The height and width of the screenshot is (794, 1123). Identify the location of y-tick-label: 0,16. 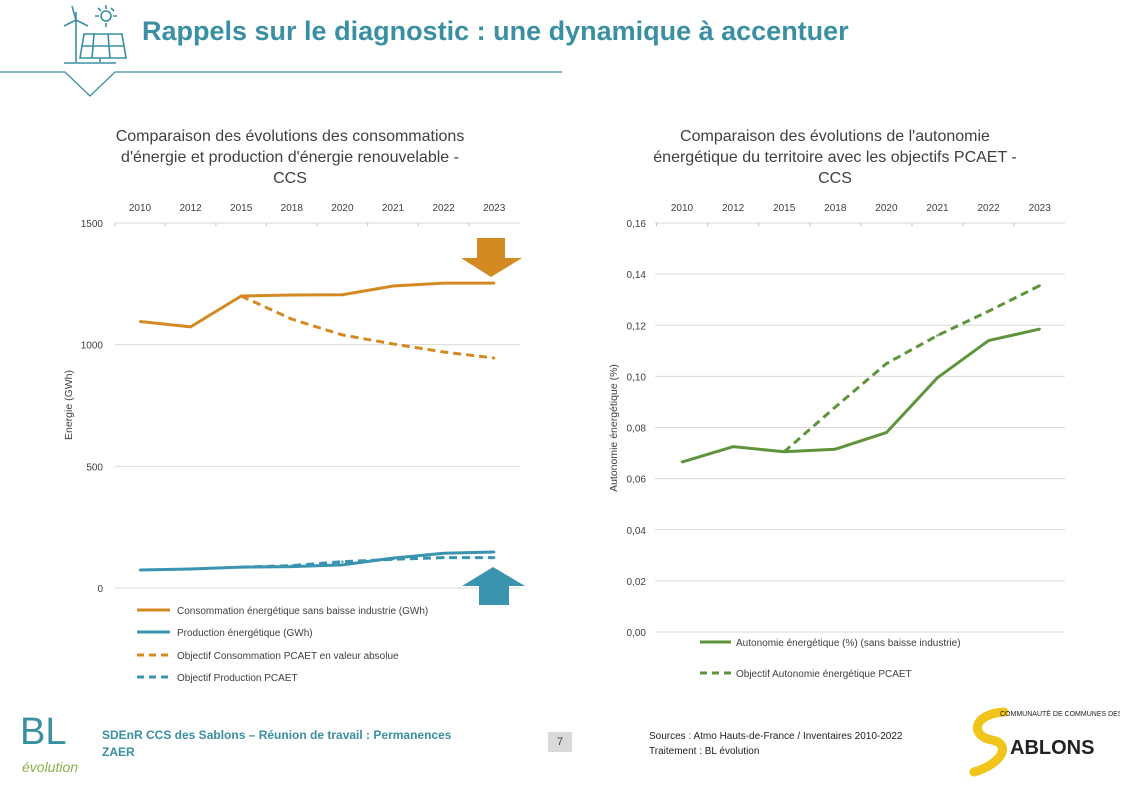
(637, 224).